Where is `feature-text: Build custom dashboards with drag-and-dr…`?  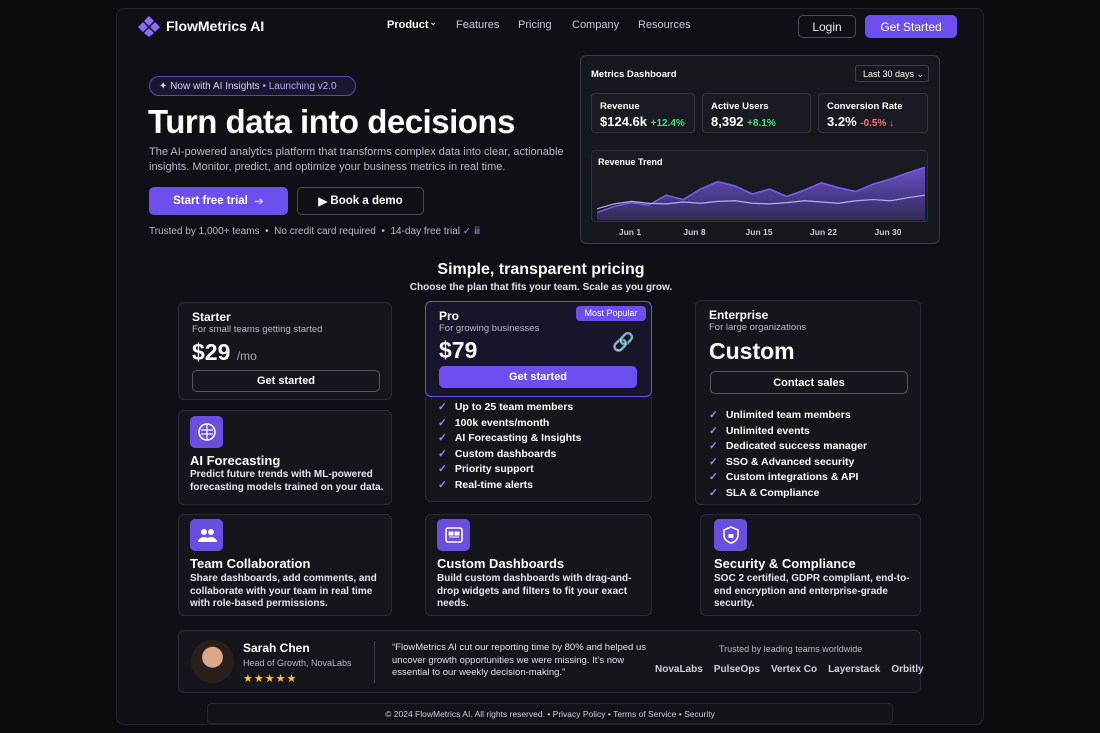 feature-text: Build custom dashboards with drag-and-dr… is located at coordinates (534, 591).